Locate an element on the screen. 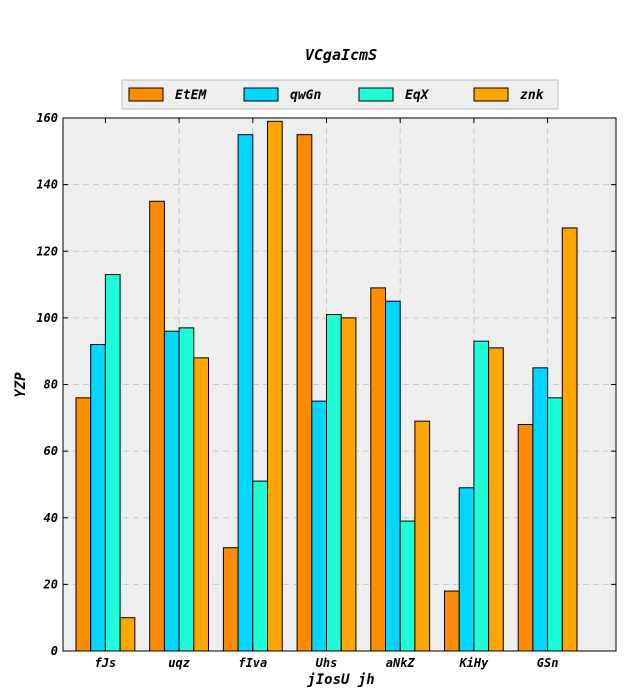 The height and width of the screenshot is (700, 630). bar-EtEM-fJs is located at coordinates (83, 524).